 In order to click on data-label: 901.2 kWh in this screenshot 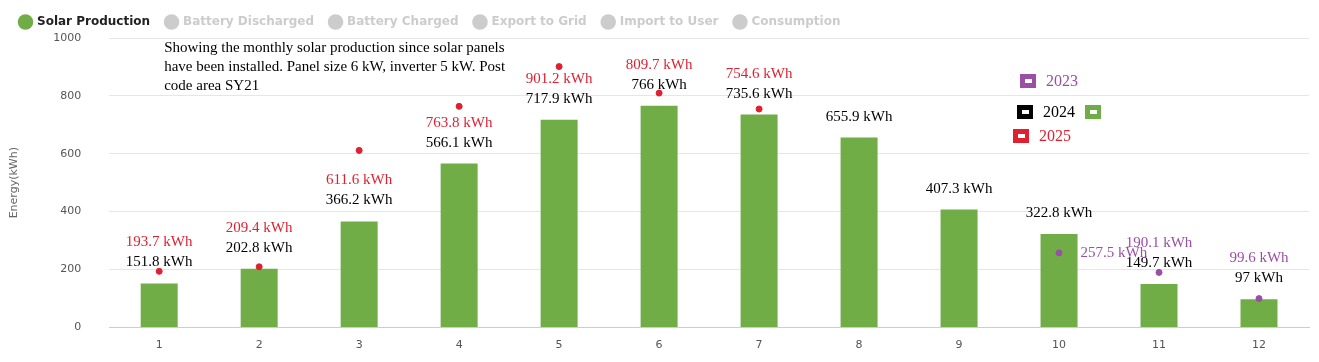, I will do `click(559, 77)`.